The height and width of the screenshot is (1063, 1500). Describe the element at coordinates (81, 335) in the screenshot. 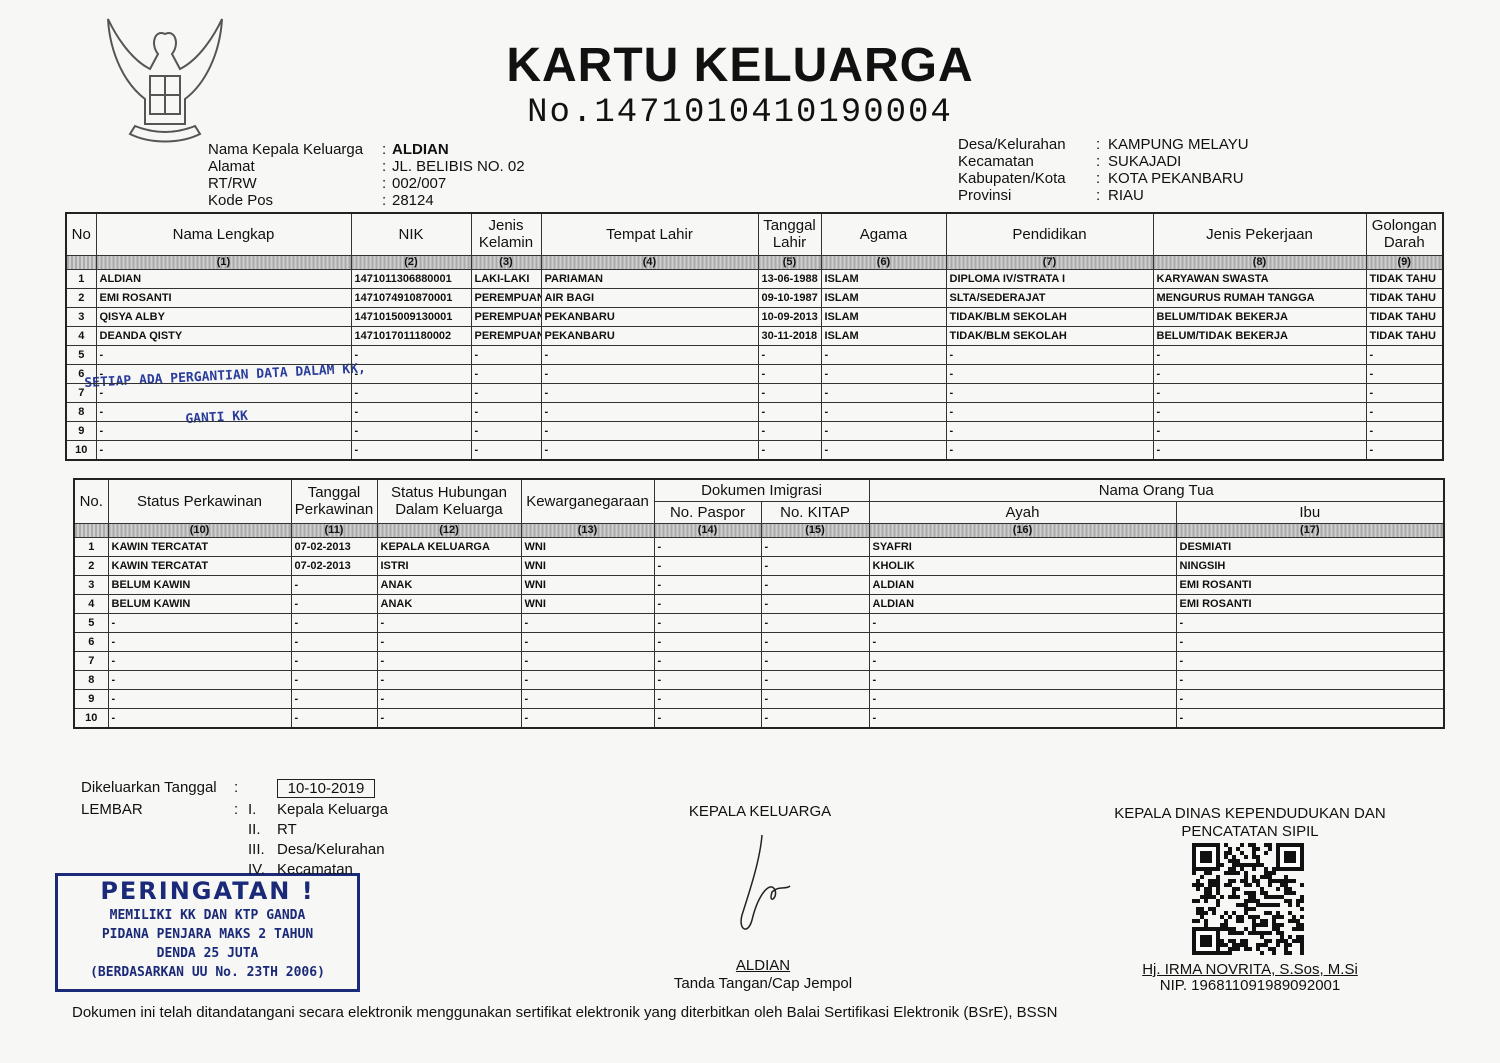

I see `cell: 4` at that location.